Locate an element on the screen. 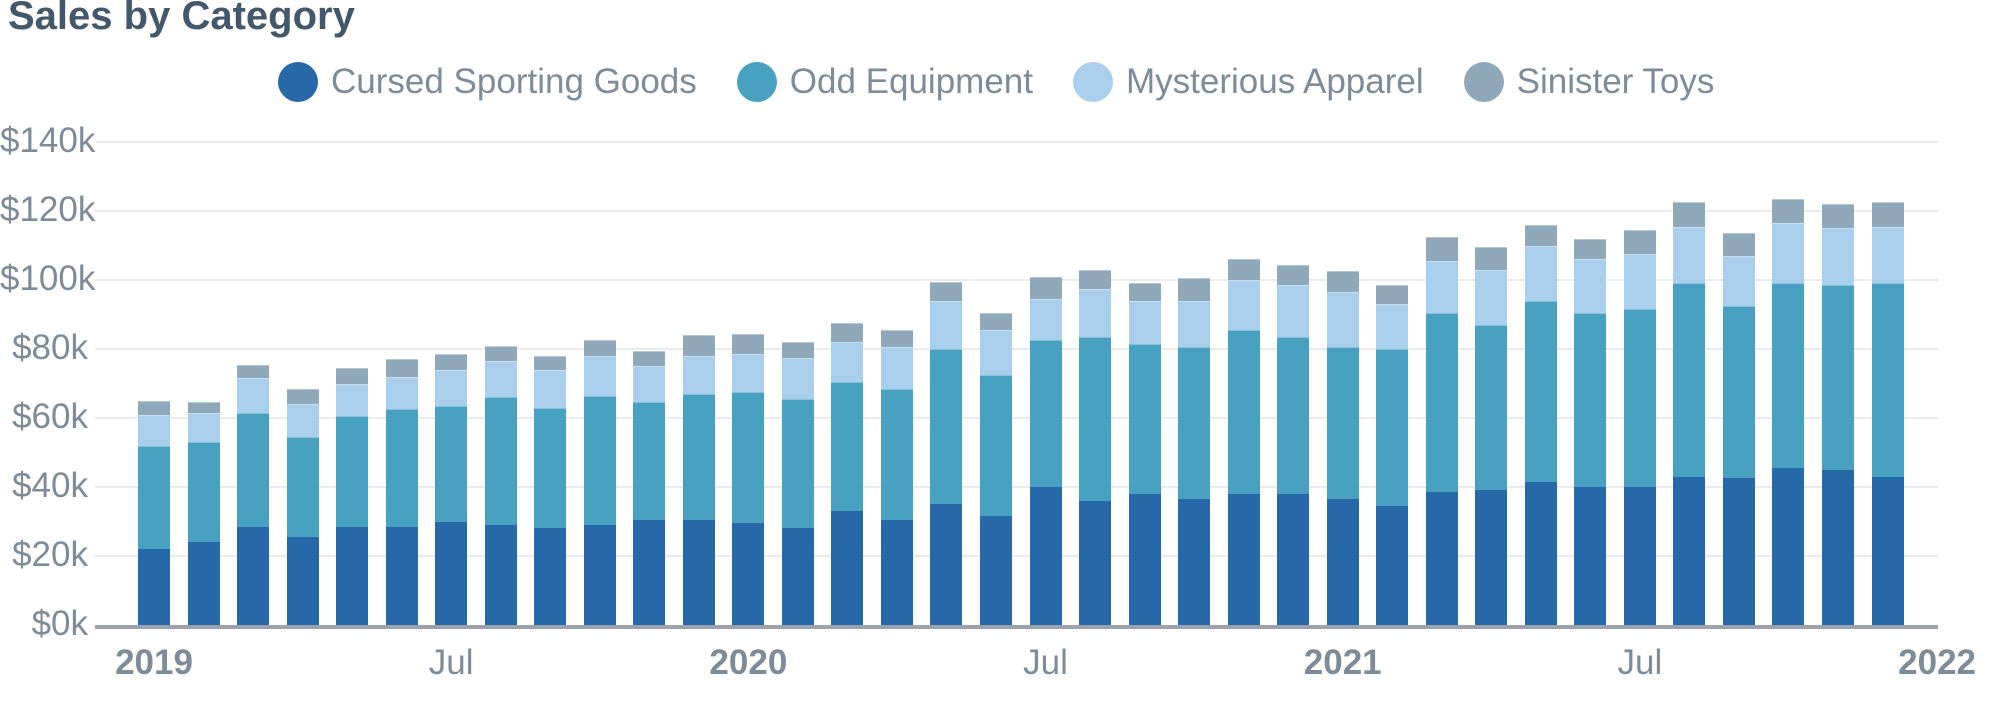 Image resolution: width=1998 pixels, height=705 pixels. legend-item-odd-equipment: Odd Equipment is located at coordinates (884, 82).